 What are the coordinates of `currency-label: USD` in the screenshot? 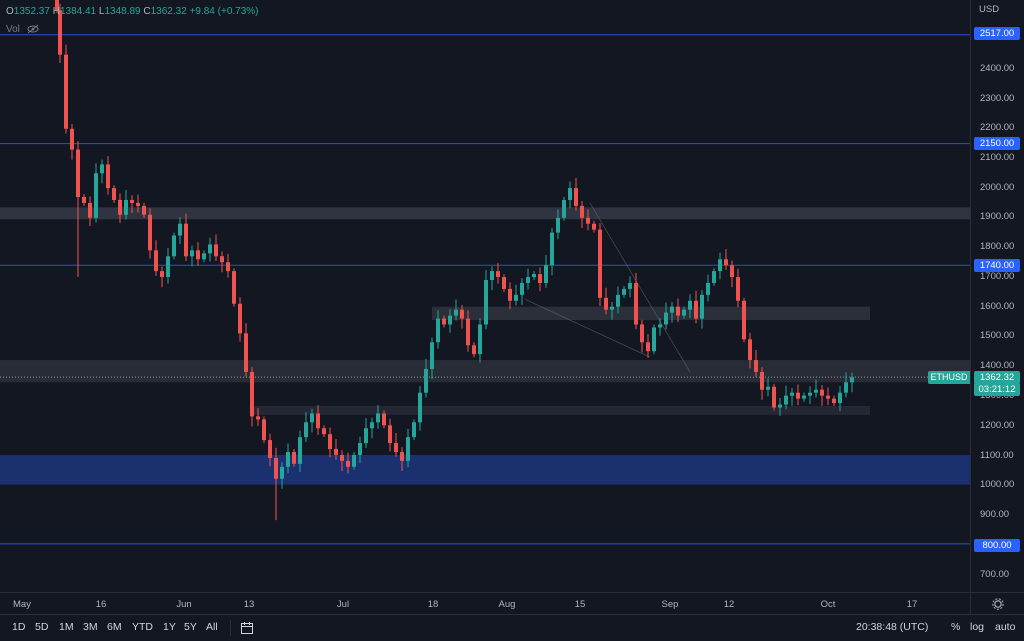 It's located at (989, 9).